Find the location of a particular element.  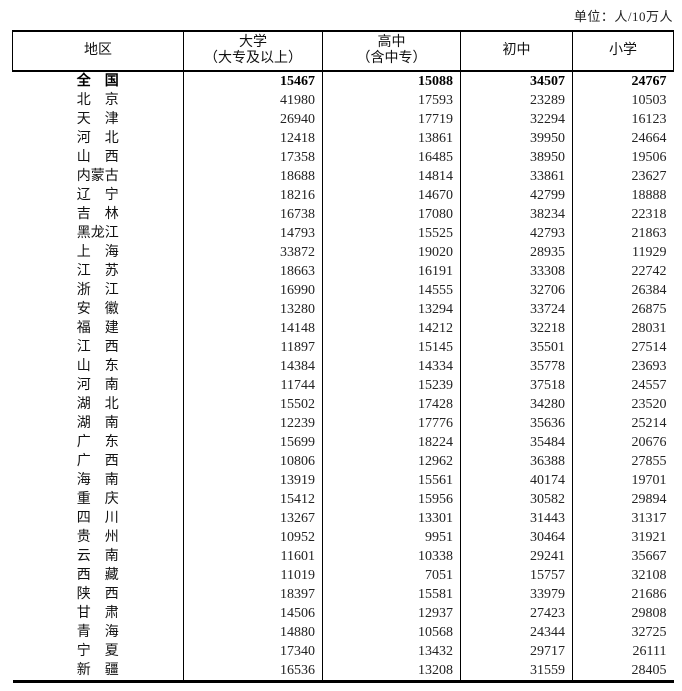

value-university: 18397 is located at coordinates (253, 594).